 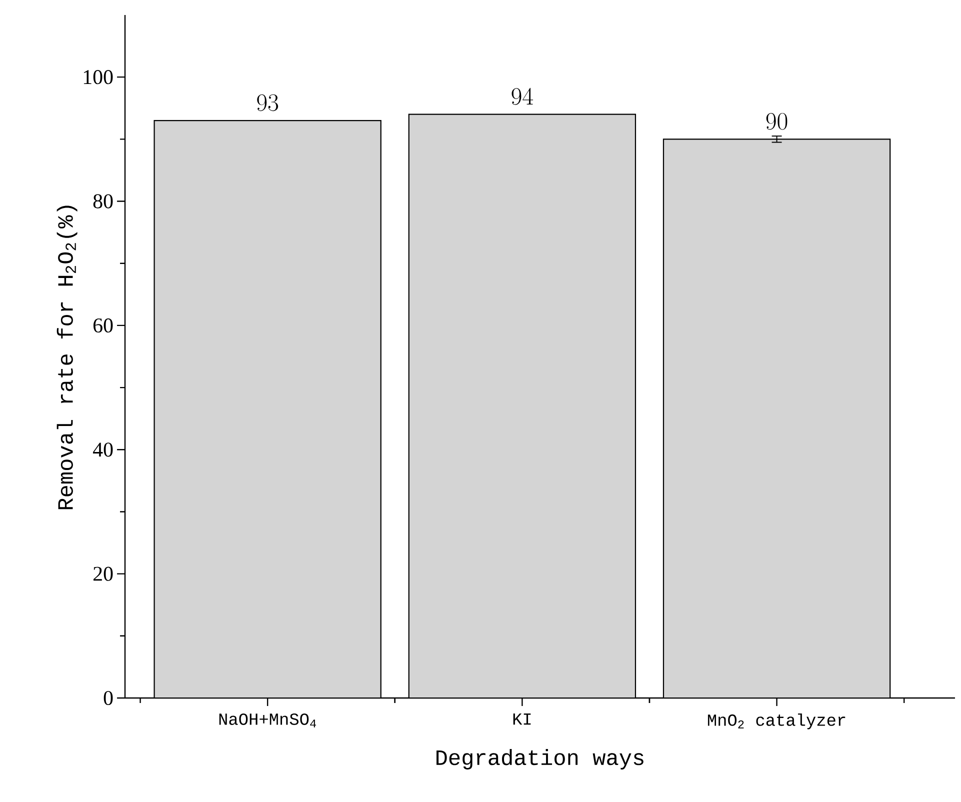 I want to click on data-label: 90, so click(x=777, y=121).